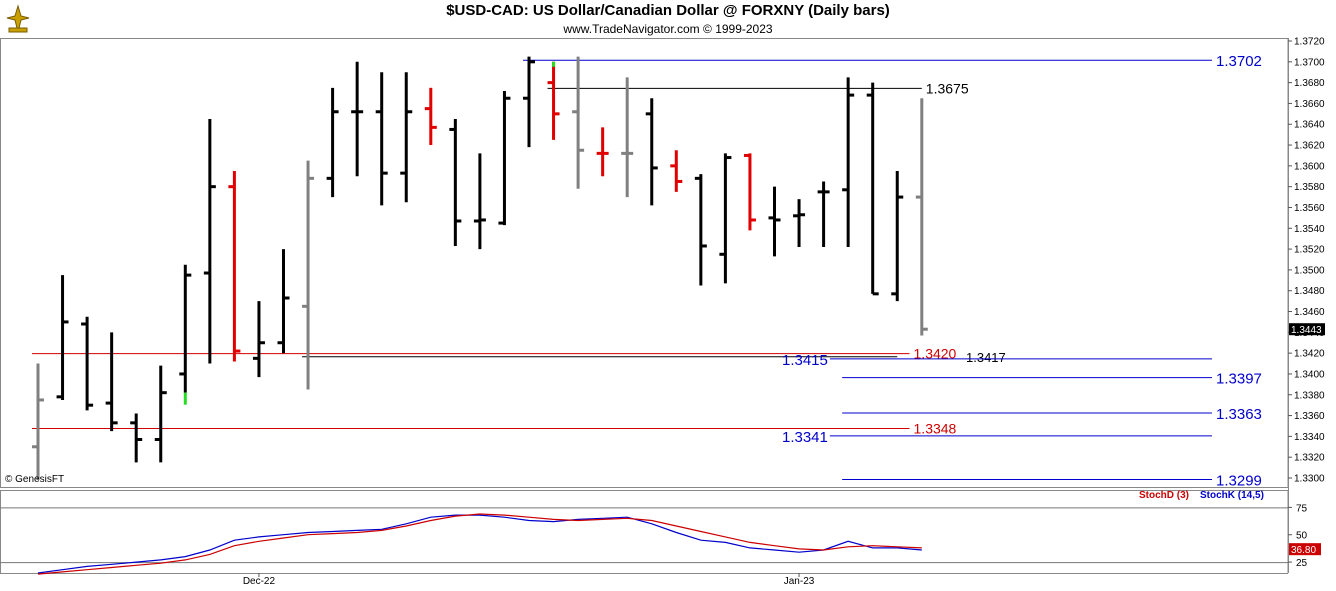  I want to click on genesis-logo-icon, so click(18, 21).